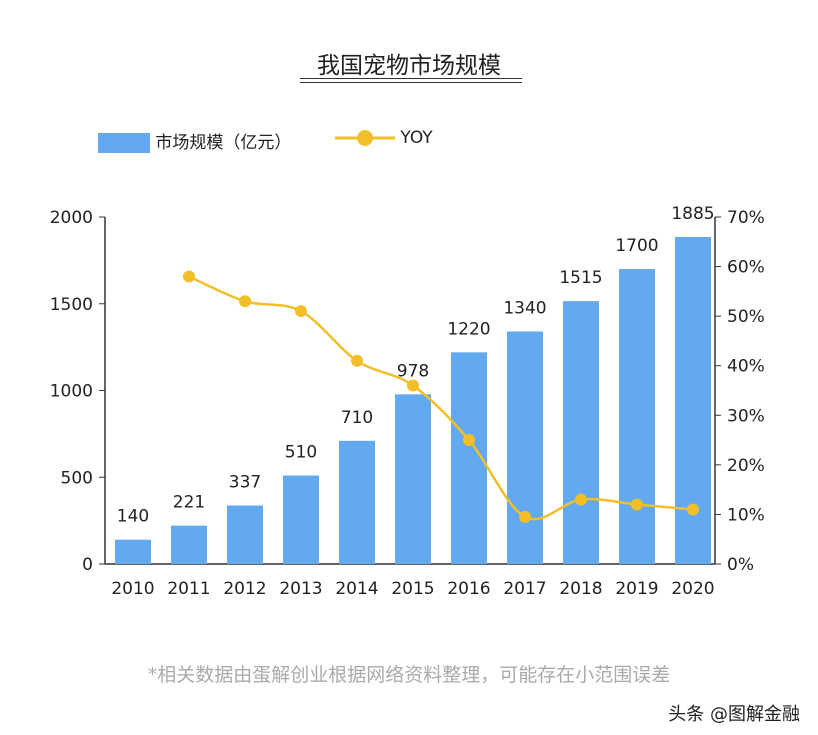  What do you see at coordinates (636, 589) in the screenshot?
I see `x-tick-label: 2019` at bounding box center [636, 589].